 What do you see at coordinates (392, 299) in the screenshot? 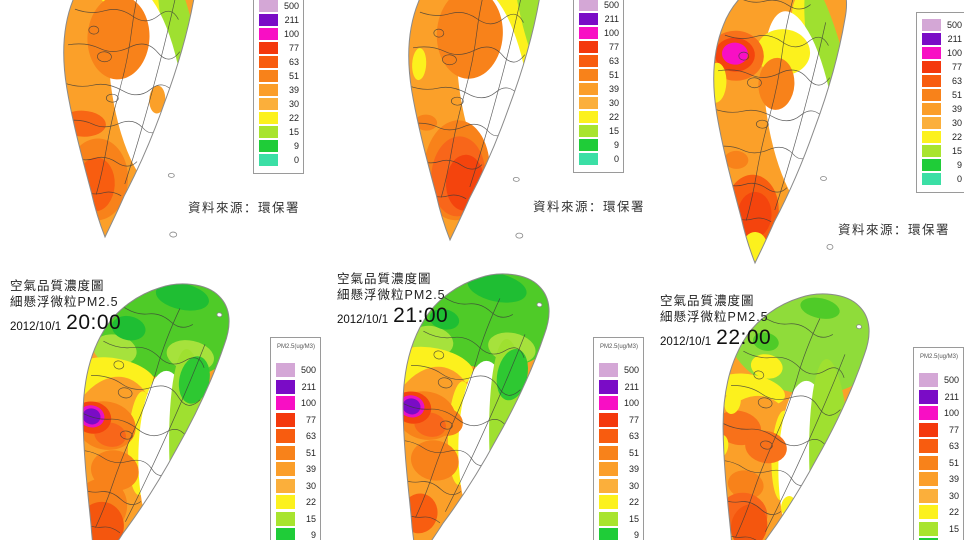
I see `map-title-block: 空氣品質濃度圖 細懸浮微粒PM2.5 2012/10/1 21:00` at bounding box center [392, 299].